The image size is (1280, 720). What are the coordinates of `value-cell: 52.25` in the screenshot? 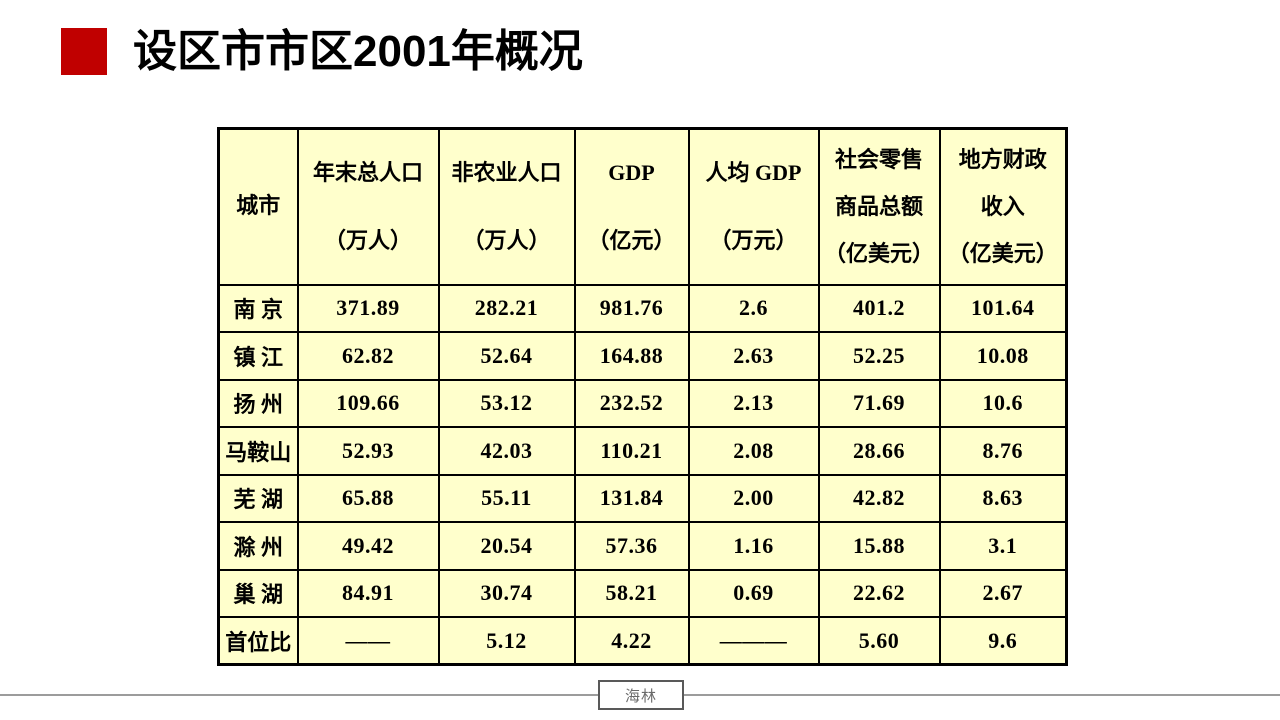 It's located at (879, 356).